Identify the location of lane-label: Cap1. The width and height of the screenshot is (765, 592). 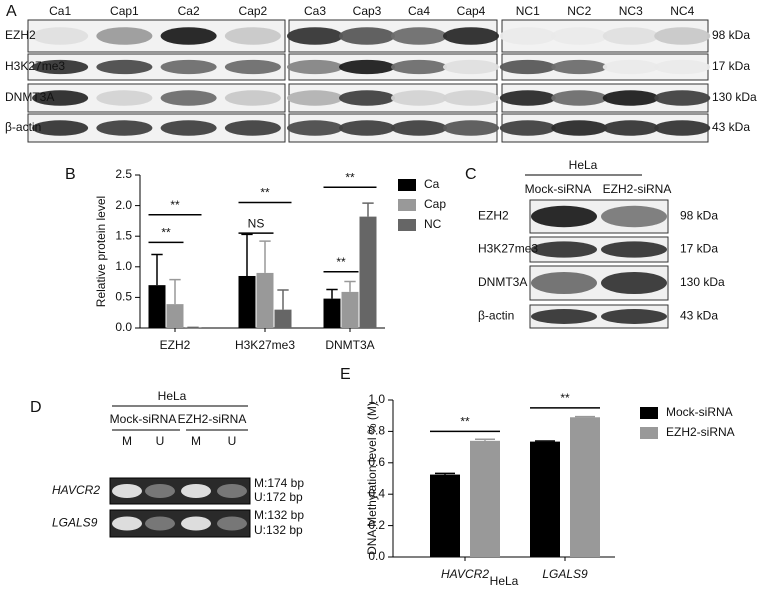
(124, 11).